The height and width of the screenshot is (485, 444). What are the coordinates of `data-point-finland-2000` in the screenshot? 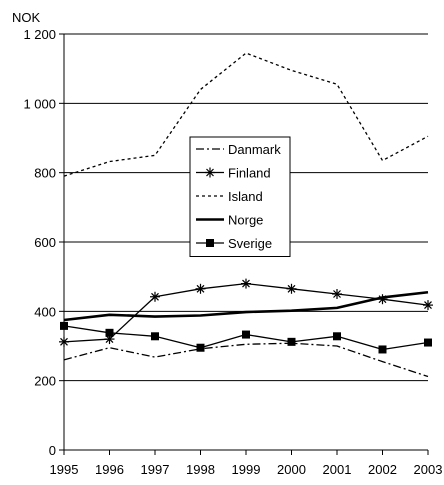 It's located at (291, 288).